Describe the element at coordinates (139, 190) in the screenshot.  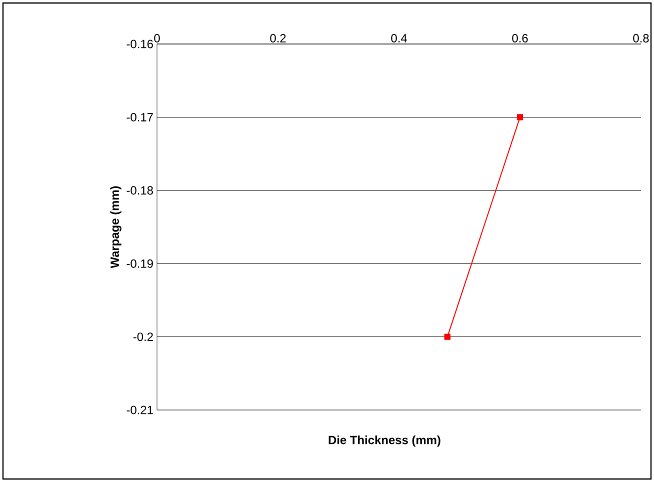
I see `y-tick-label: -0.18` at that location.